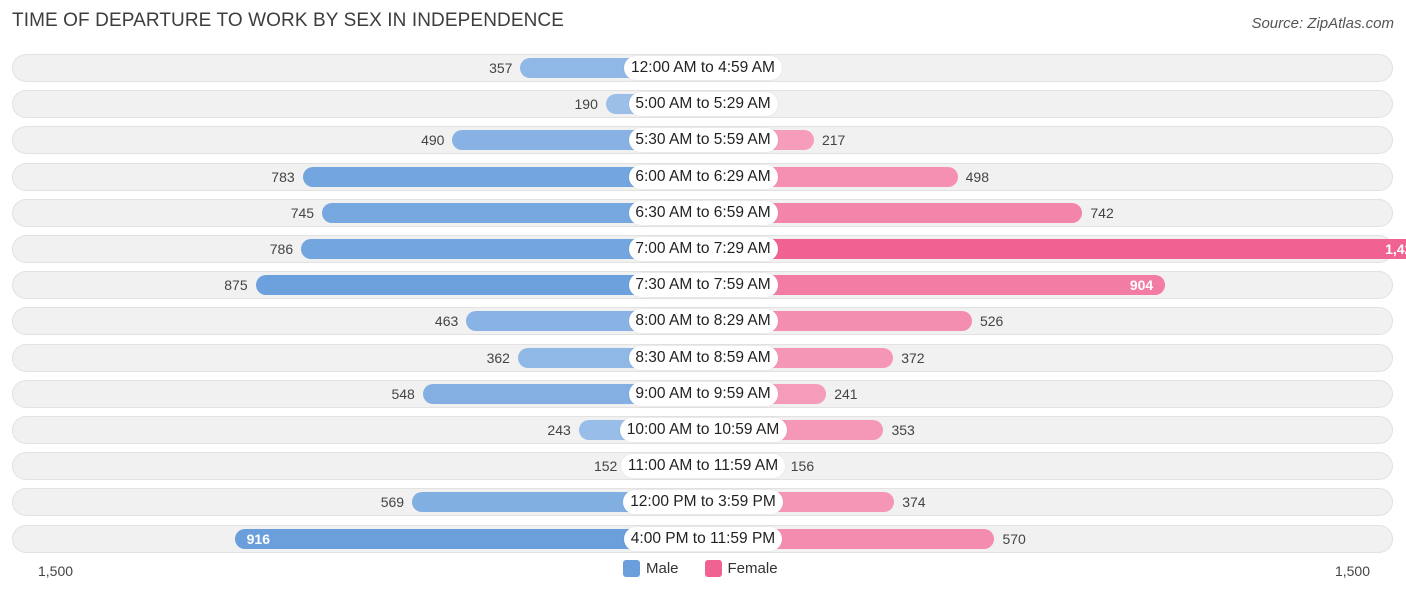  I want to click on axis-right-label: 1,500, so click(1352, 571).